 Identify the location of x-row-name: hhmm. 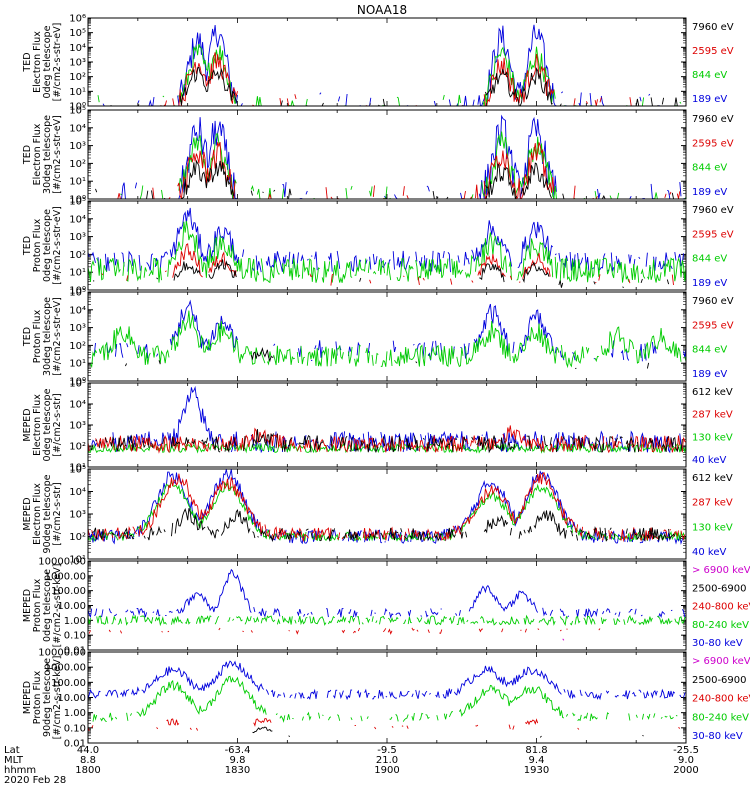
(20, 770).